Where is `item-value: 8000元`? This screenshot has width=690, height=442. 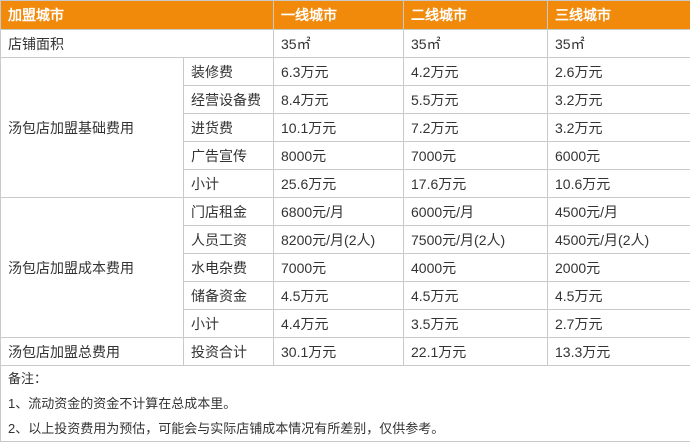 item-value: 8000元 is located at coordinates (338, 155).